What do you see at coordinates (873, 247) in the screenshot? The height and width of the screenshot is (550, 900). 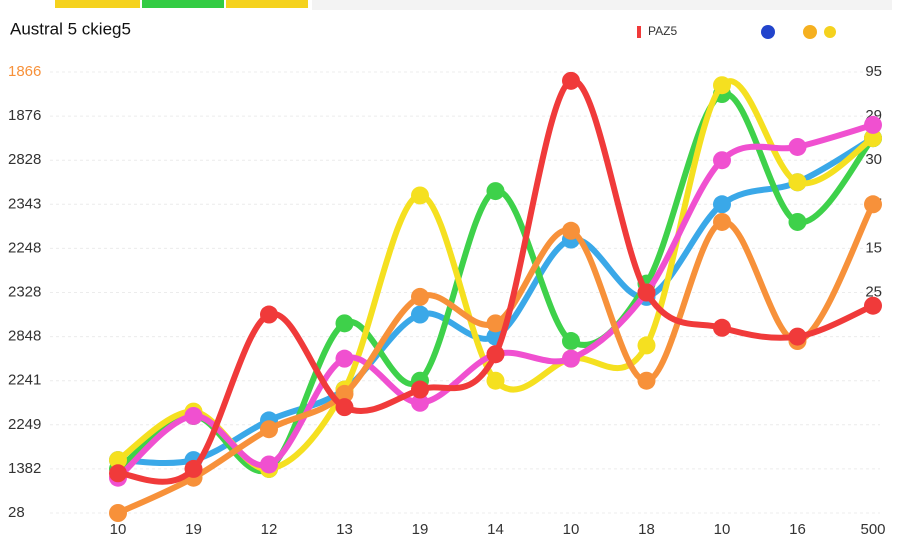 I see `y2-tick-label: 15` at bounding box center [873, 247].